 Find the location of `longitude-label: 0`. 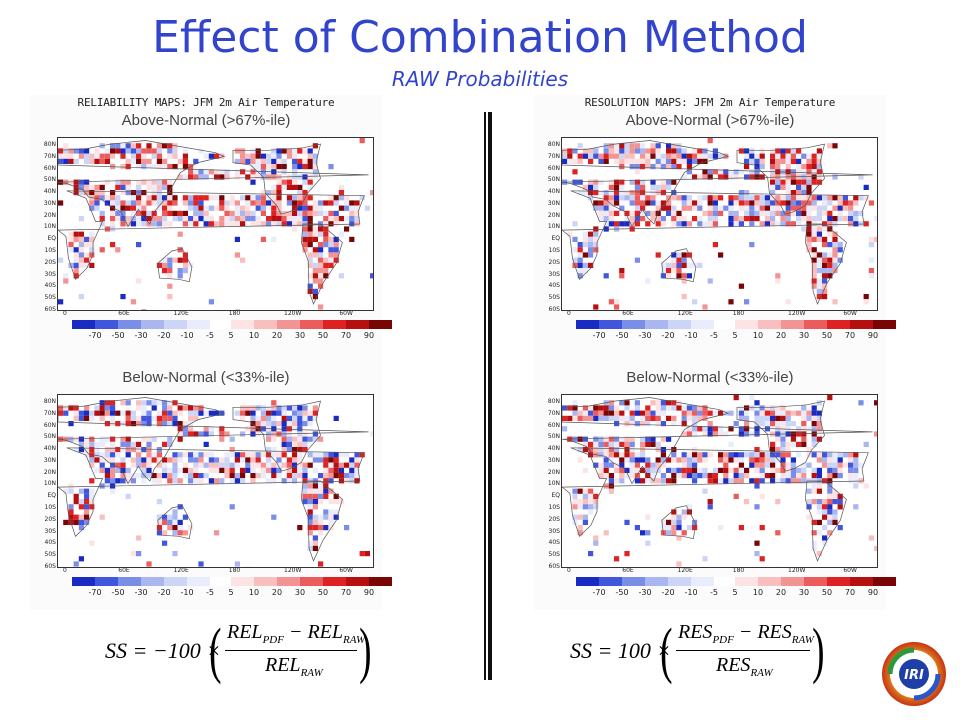

longitude-label: 0 is located at coordinates (569, 313).